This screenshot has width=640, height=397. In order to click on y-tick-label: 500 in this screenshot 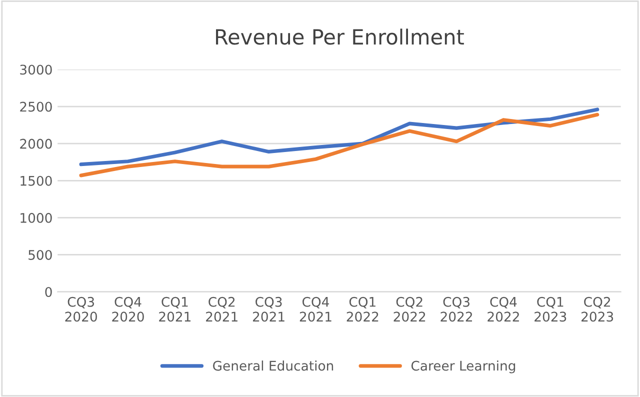, I will do `click(40, 255)`.